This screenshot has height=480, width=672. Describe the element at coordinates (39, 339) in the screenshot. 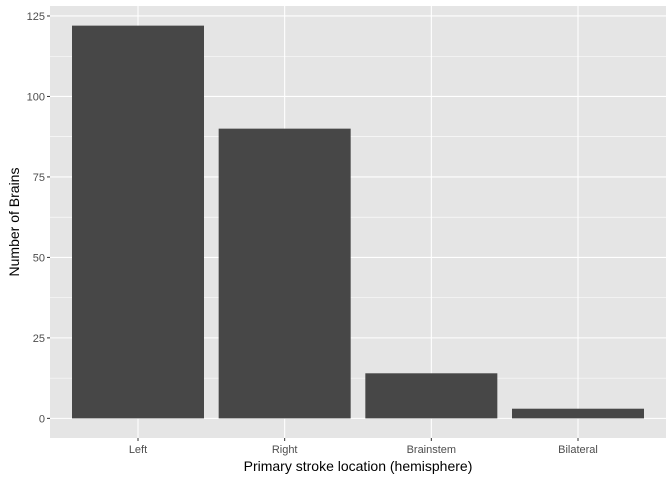

I see `y-tick-label: 25` at that location.